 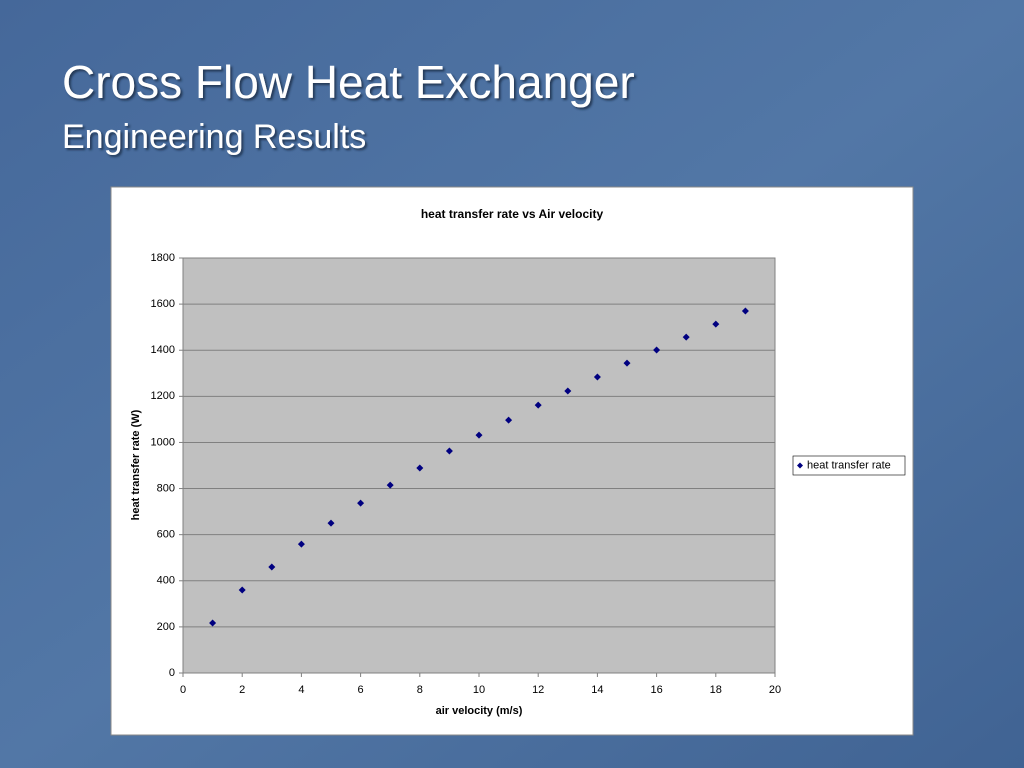 What do you see at coordinates (163, 442) in the screenshot?
I see `y-tick-label: 1000` at bounding box center [163, 442].